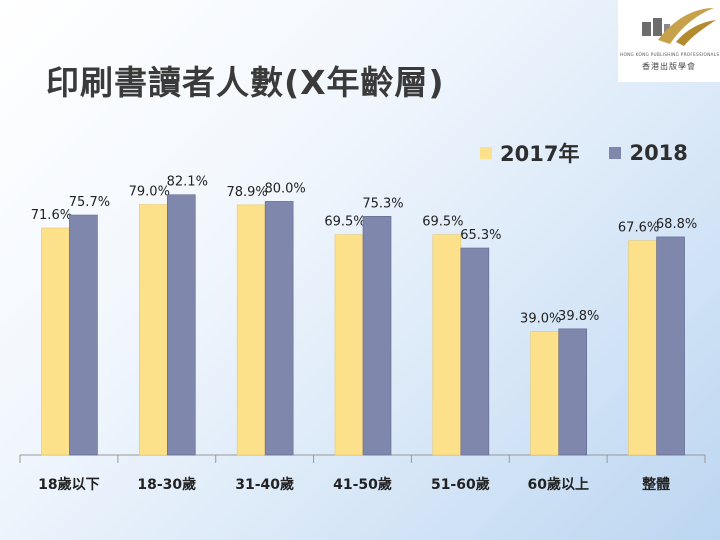 The image size is (720, 540). What do you see at coordinates (658, 153) in the screenshot?
I see `legend-label-2018: 2018` at bounding box center [658, 153].